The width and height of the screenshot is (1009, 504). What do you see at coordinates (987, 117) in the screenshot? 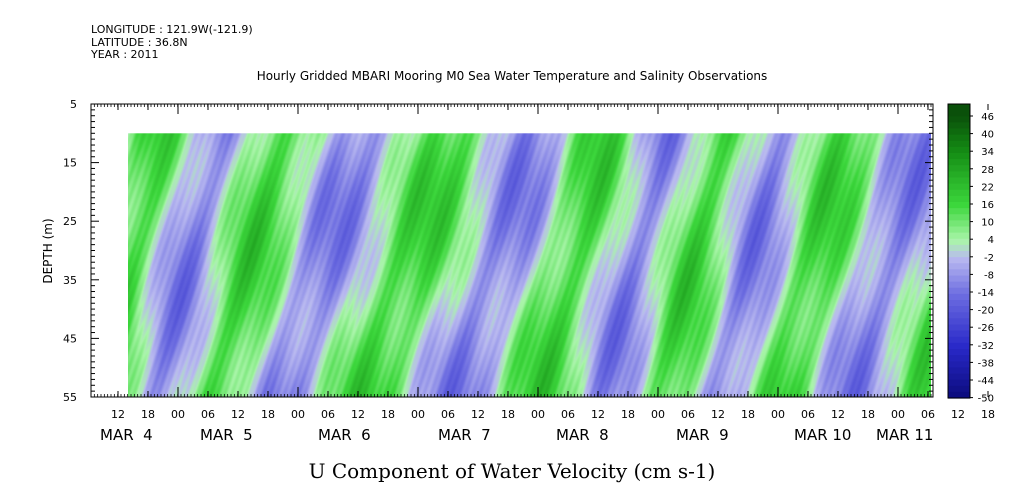
I see `colorbar-label: 46` at bounding box center [987, 117].